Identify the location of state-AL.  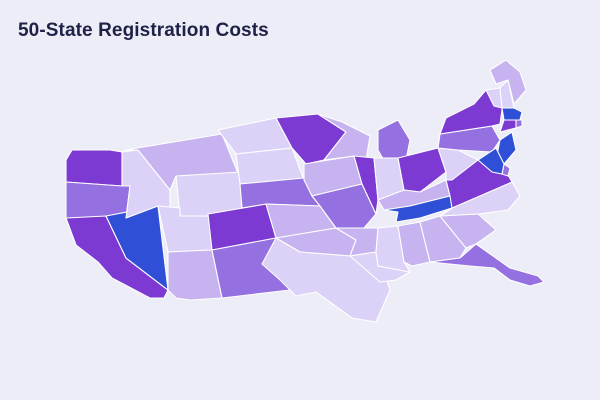
(414, 244).